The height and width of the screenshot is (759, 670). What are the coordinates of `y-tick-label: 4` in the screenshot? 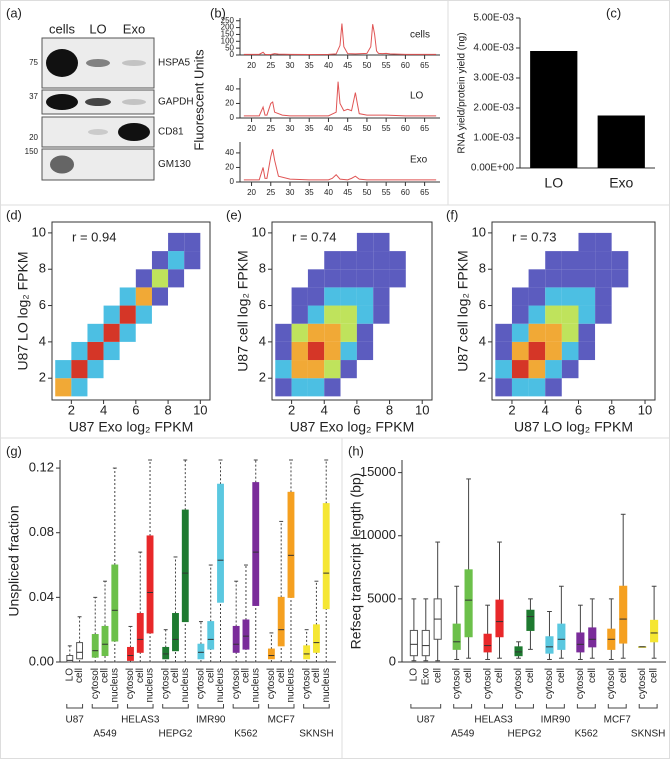 It's located at (262, 340).